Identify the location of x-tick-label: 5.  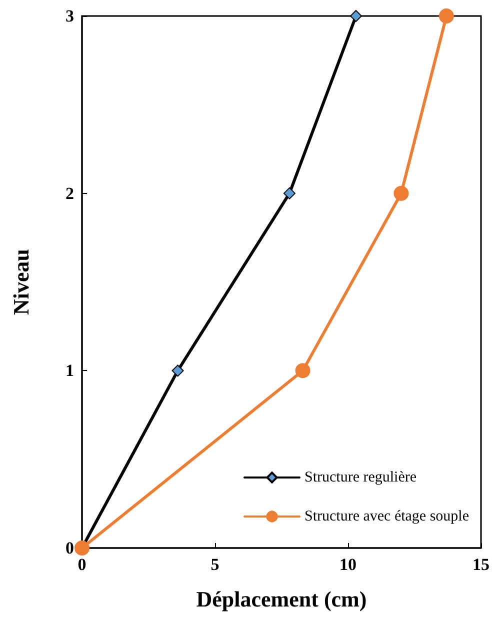
(215, 564).